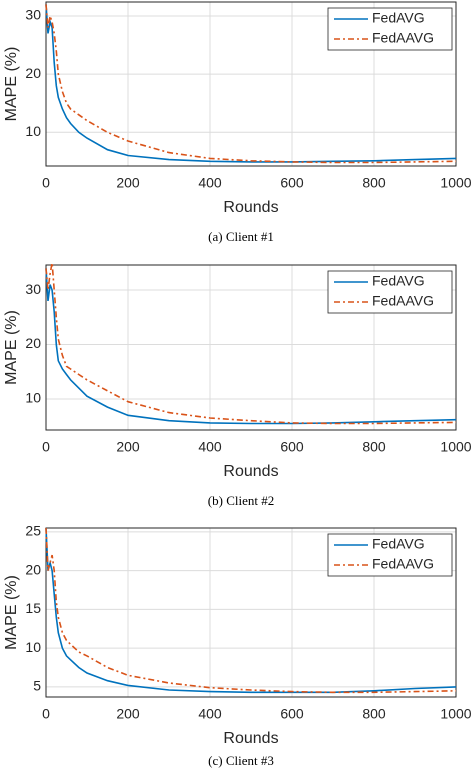 Image resolution: width=474 pixels, height=769 pixels. I want to click on y-tick-label: 15, so click(33, 608).